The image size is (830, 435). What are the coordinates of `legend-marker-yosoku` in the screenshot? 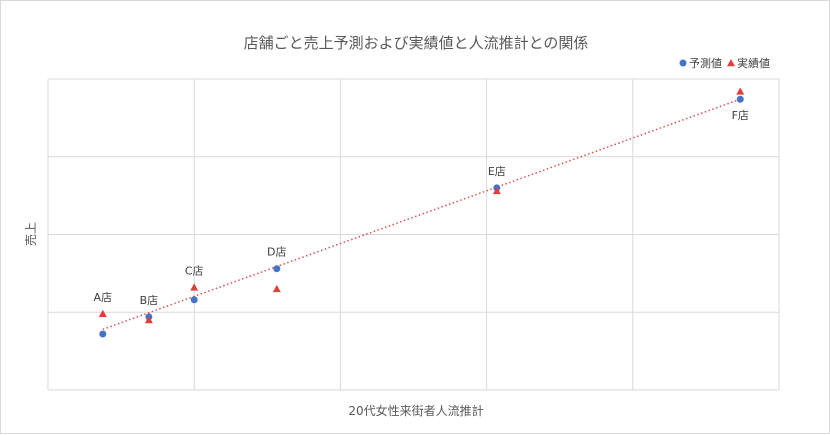 It's located at (683, 63).